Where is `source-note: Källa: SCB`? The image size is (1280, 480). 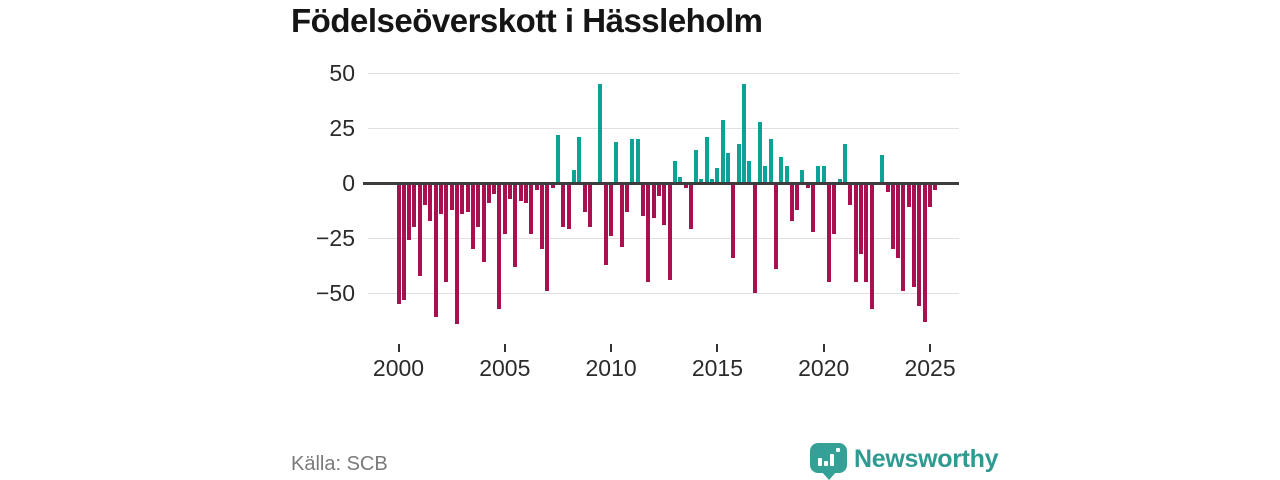
source-note: Källa: SCB is located at coordinates (339, 464).